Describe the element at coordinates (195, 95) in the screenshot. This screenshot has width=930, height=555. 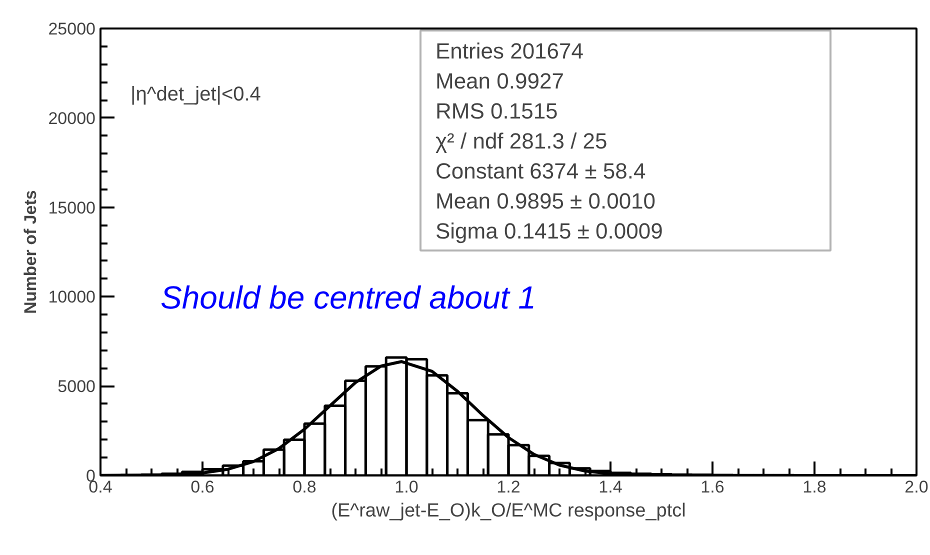
I see `annotation: |η^det_jet|<0.4` at that location.